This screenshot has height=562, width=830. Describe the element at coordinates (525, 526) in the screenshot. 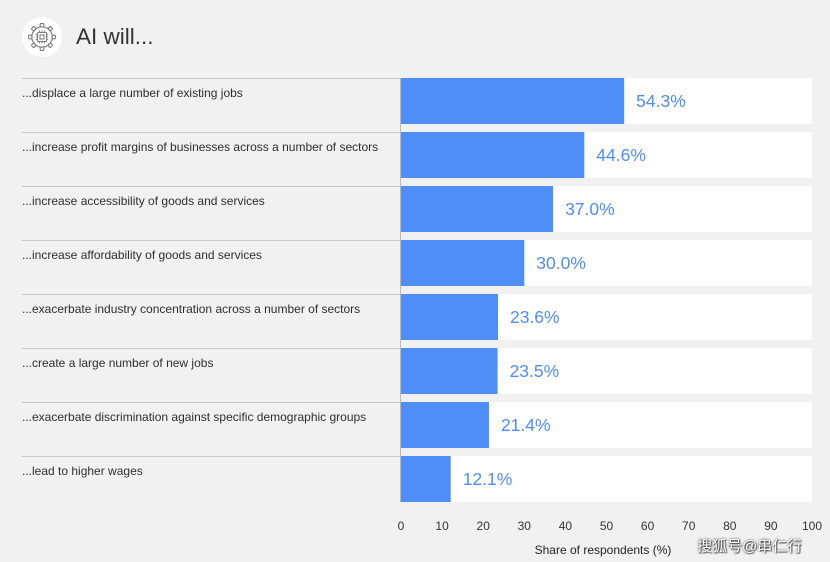

I see `x-tick-label-3: 30` at that location.